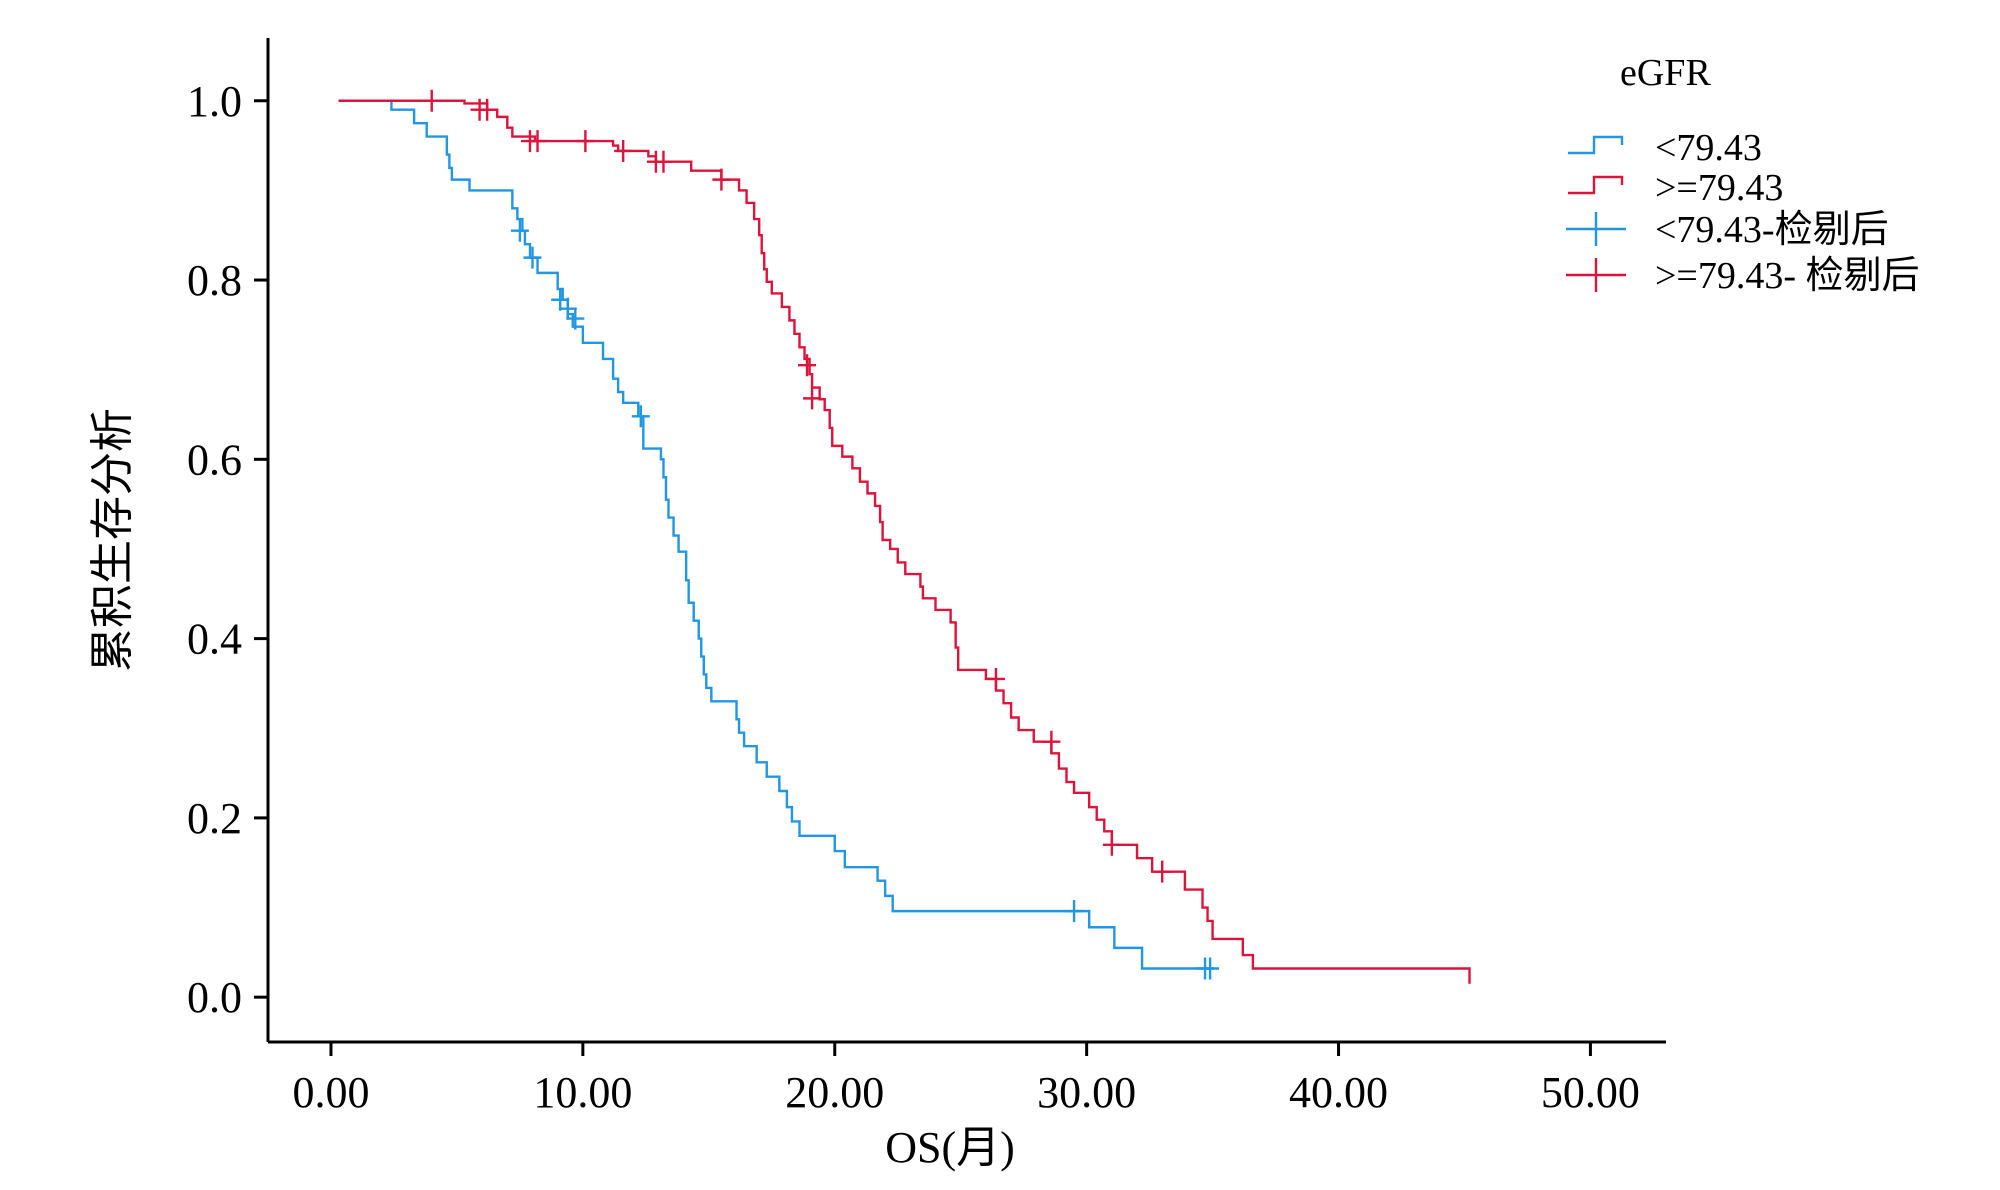 The width and height of the screenshot is (2000, 1190). What do you see at coordinates (214, 818) in the screenshot?
I see `y-tick-label: 0.2` at bounding box center [214, 818].